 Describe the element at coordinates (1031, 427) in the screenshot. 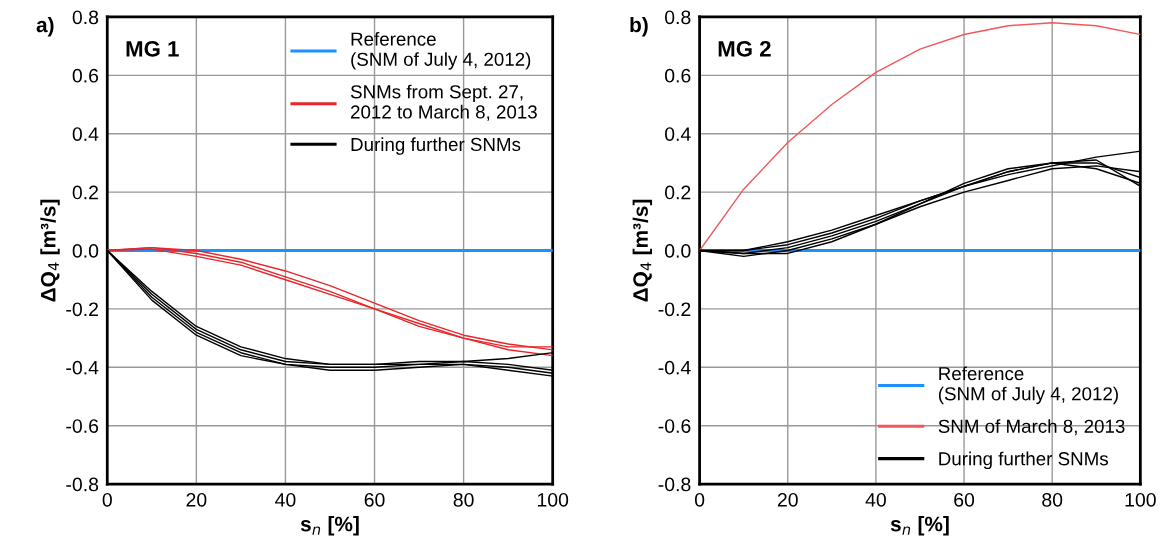

I see `legend-label: SNM of March 8, 2013` at that location.